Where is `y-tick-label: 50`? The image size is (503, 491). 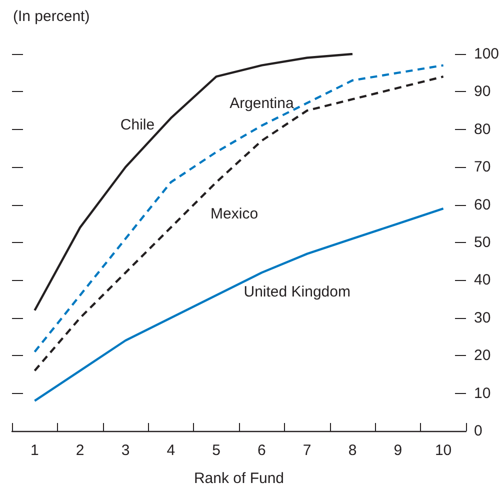 y-tick-label: 50 is located at coordinates (482, 242).